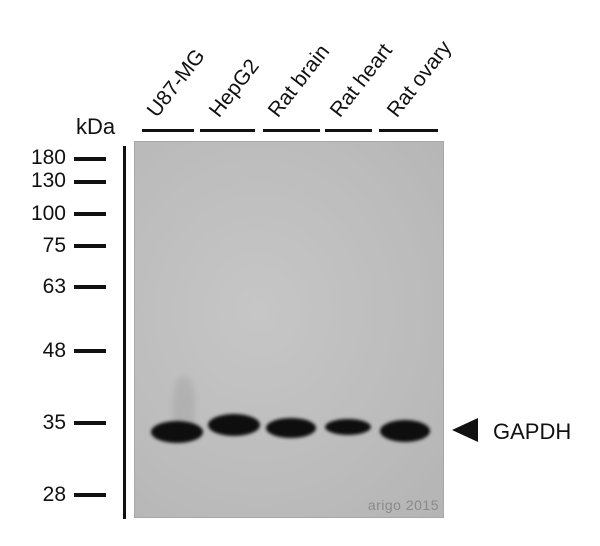 The width and height of the screenshot is (600, 546). Describe the element at coordinates (348, 130) in the screenshot. I see `lane-bar-rat-heart` at that location.